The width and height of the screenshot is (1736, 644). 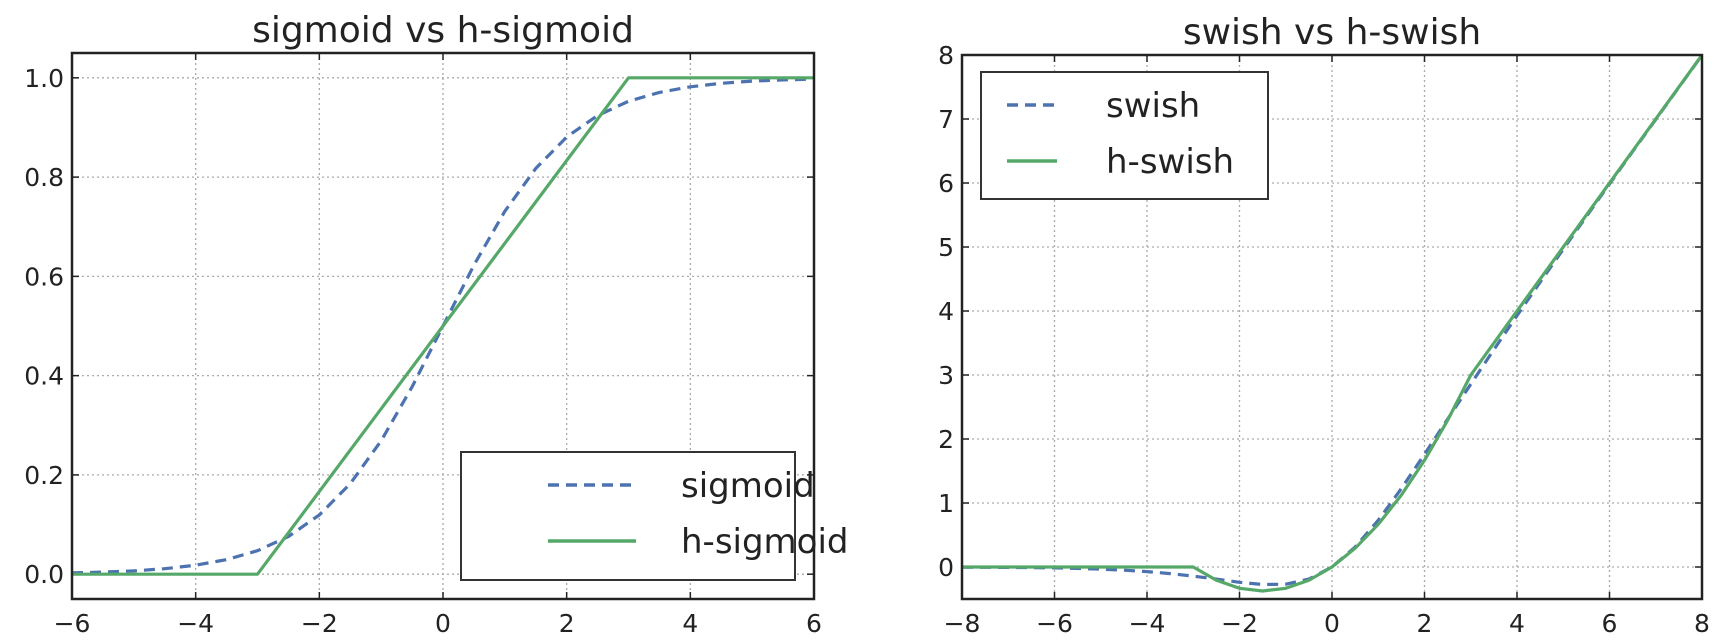 I want to click on legend-label: swish, so click(x=1153, y=106).